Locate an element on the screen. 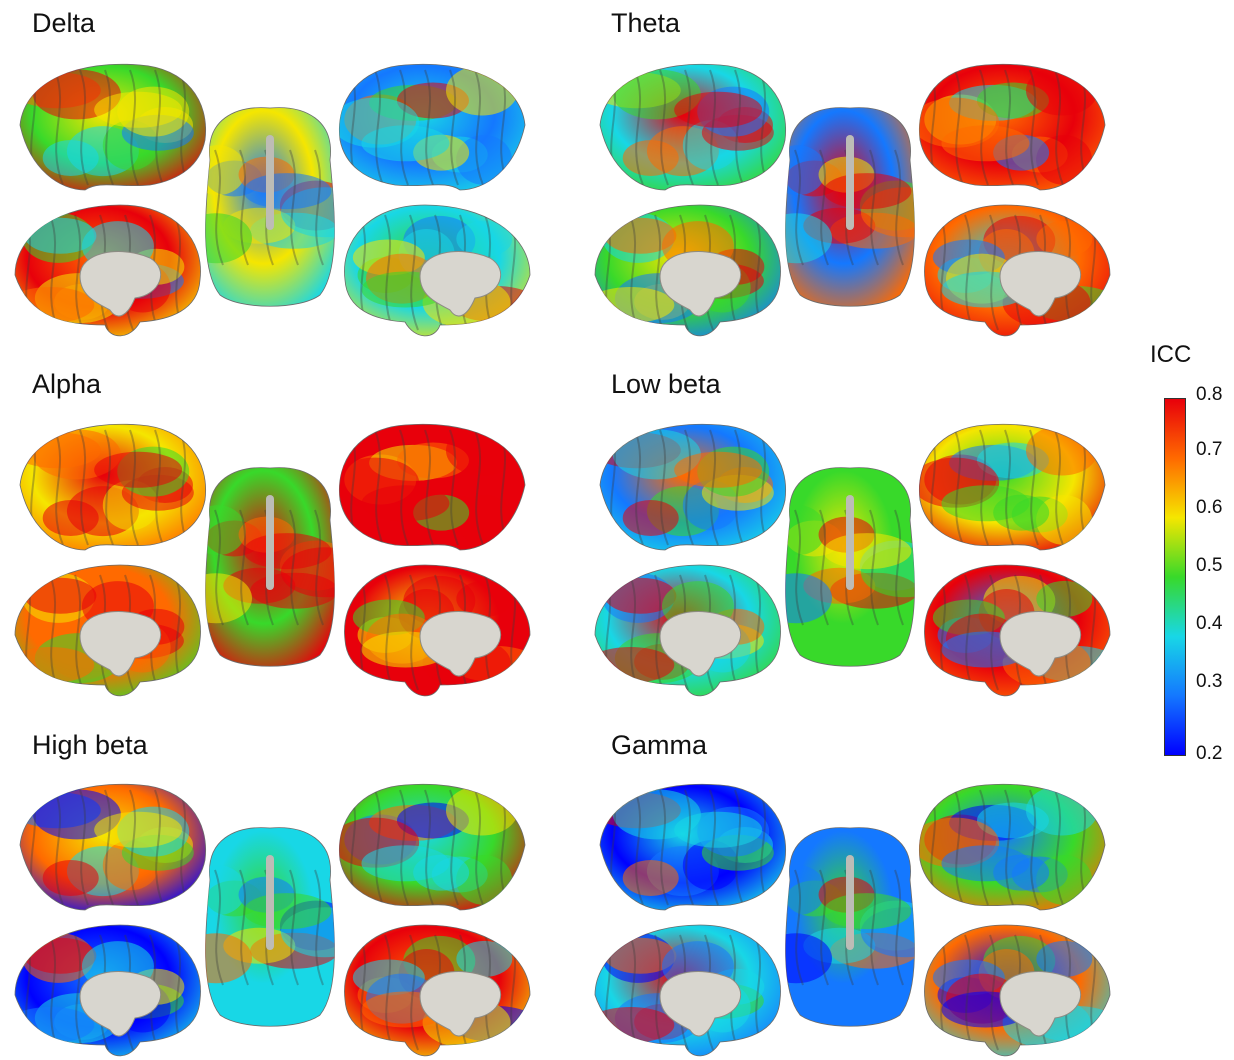  brain-medial-right-delta is located at coordinates (437, 270).